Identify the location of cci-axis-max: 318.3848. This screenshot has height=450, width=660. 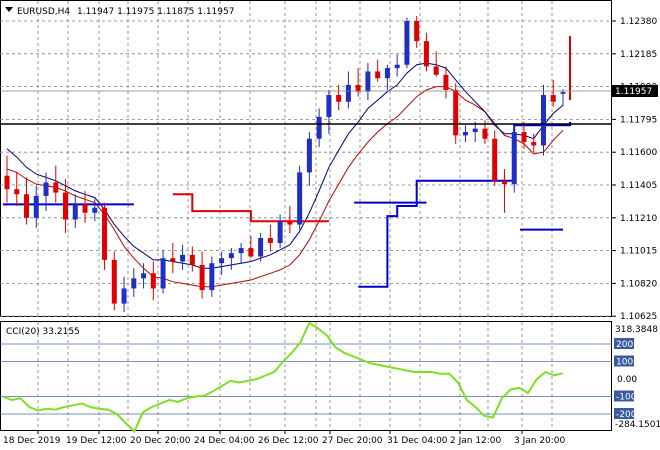
(636, 330).